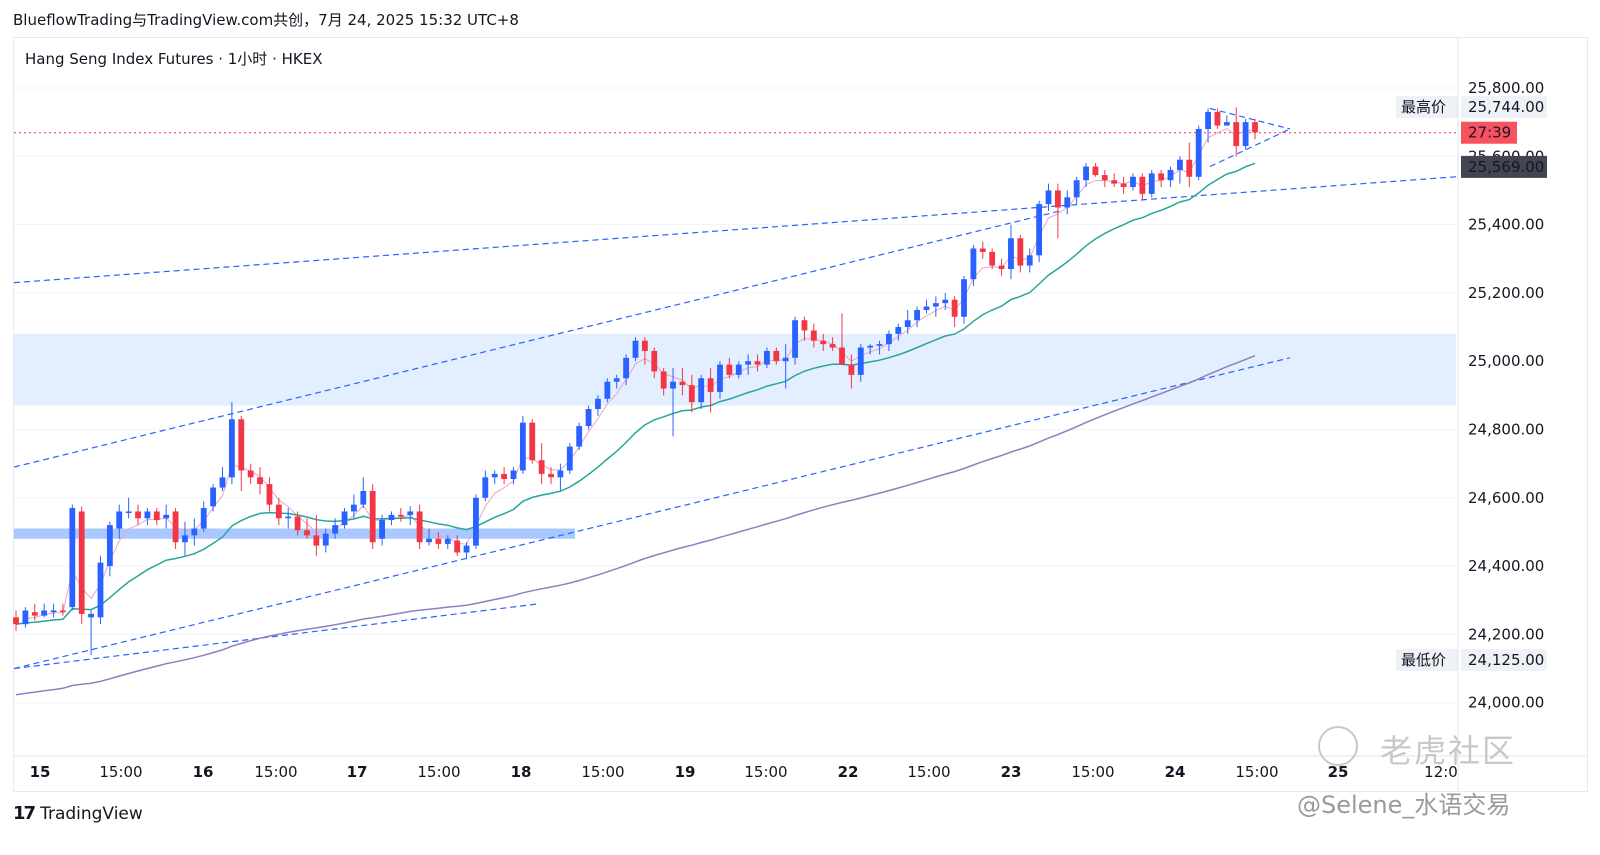 This screenshot has height=855, width=1600. Describe the element at coordinates (78, 813) in the screenshot. I see `tradingview-logo: 17 TradingView` at that location.